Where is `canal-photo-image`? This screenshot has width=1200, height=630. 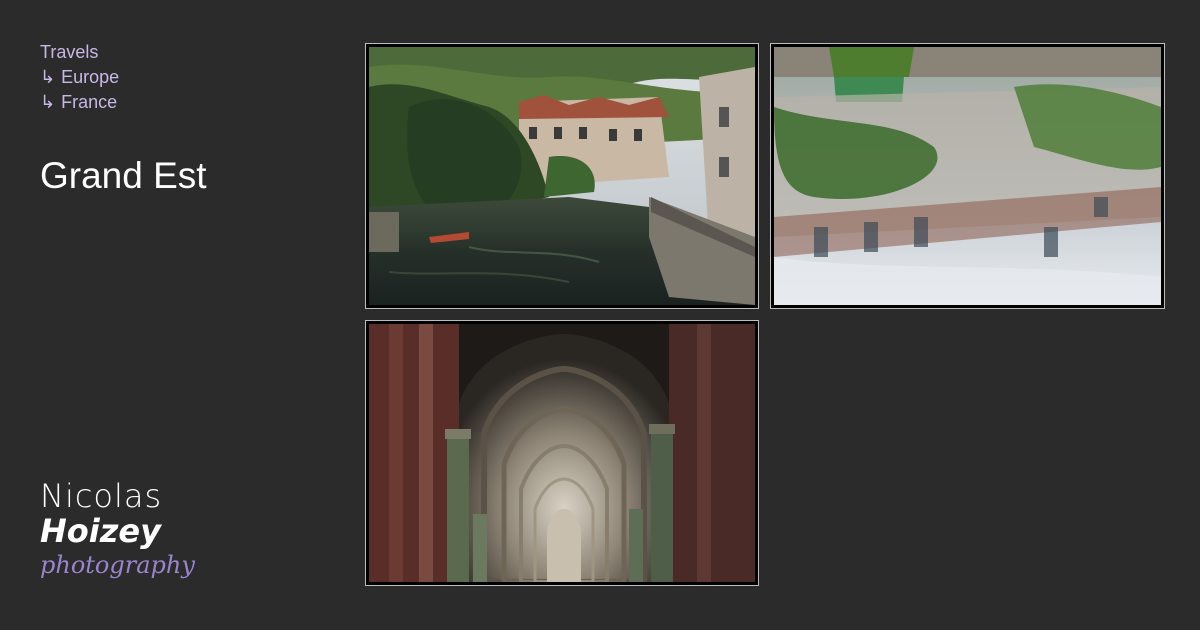 canal-photo-image is located at coordinates (562, 176).